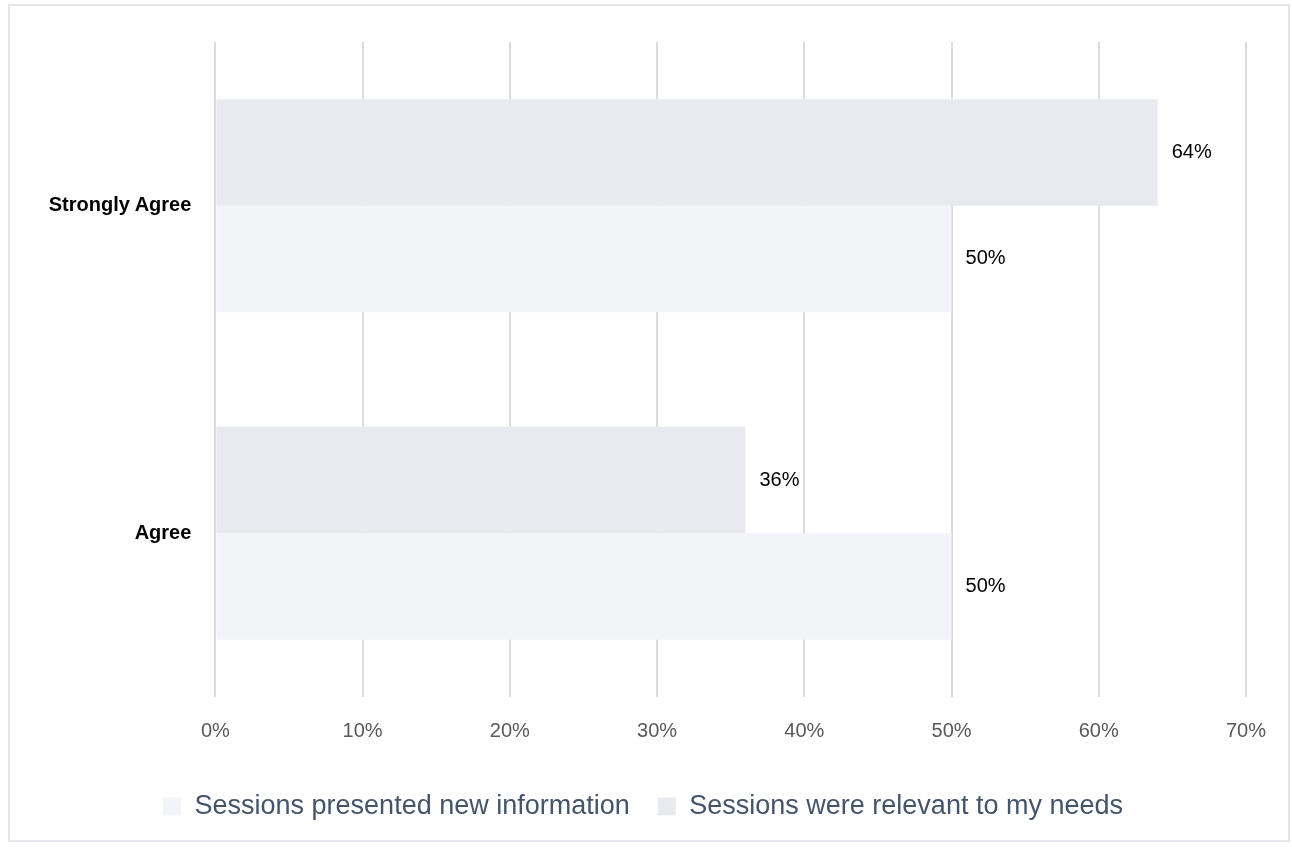 The image size is (1292, 847). What do you see at coordinates (906, 804) in the screenshot?
I see `legend-label: Sessions were relevant to my needs` at bounding box center [906, 804].